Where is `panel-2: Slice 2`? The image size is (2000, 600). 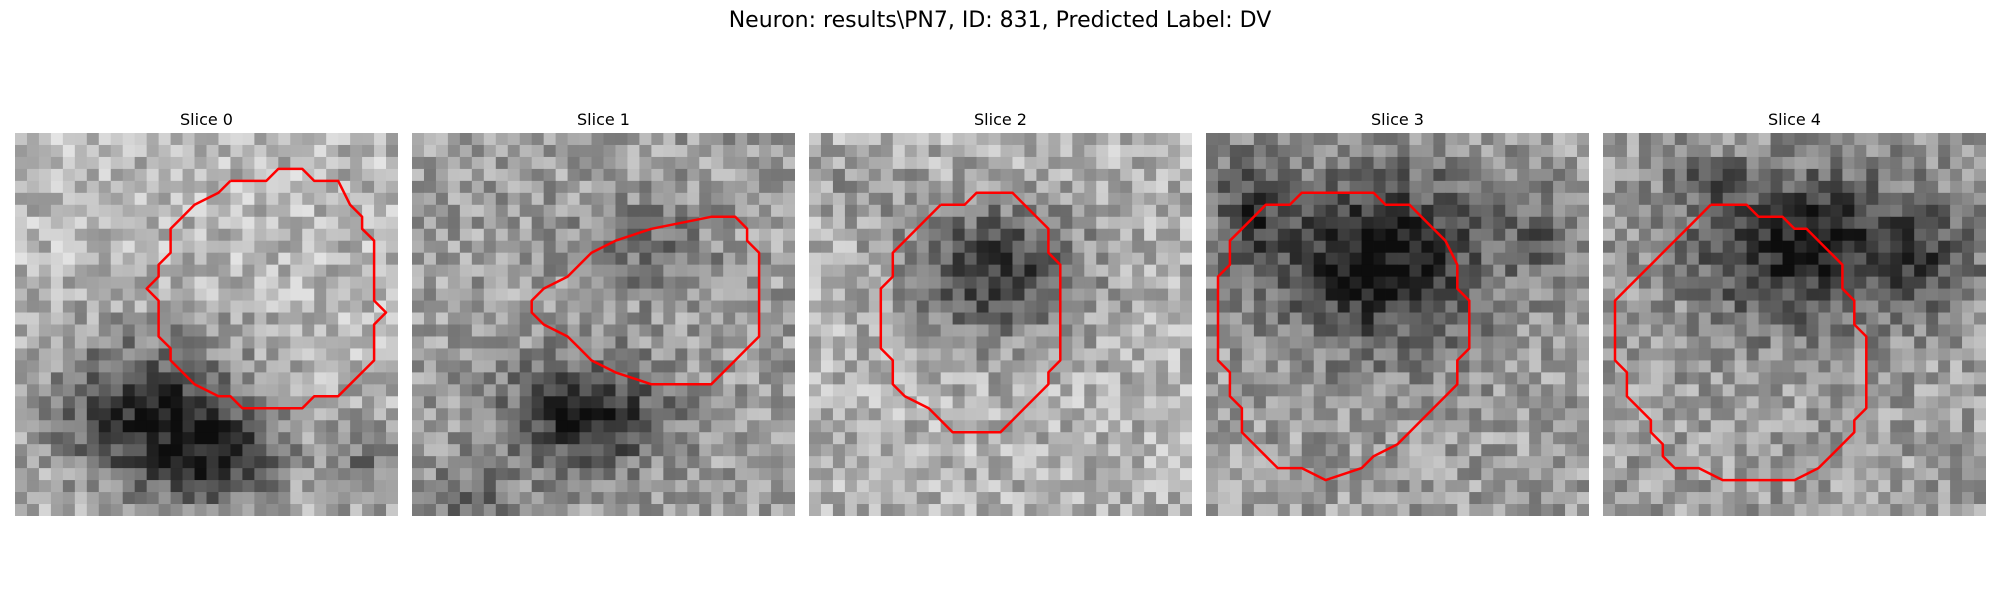 panel-2: Slice 2 is located at coordinates (1000, 122).